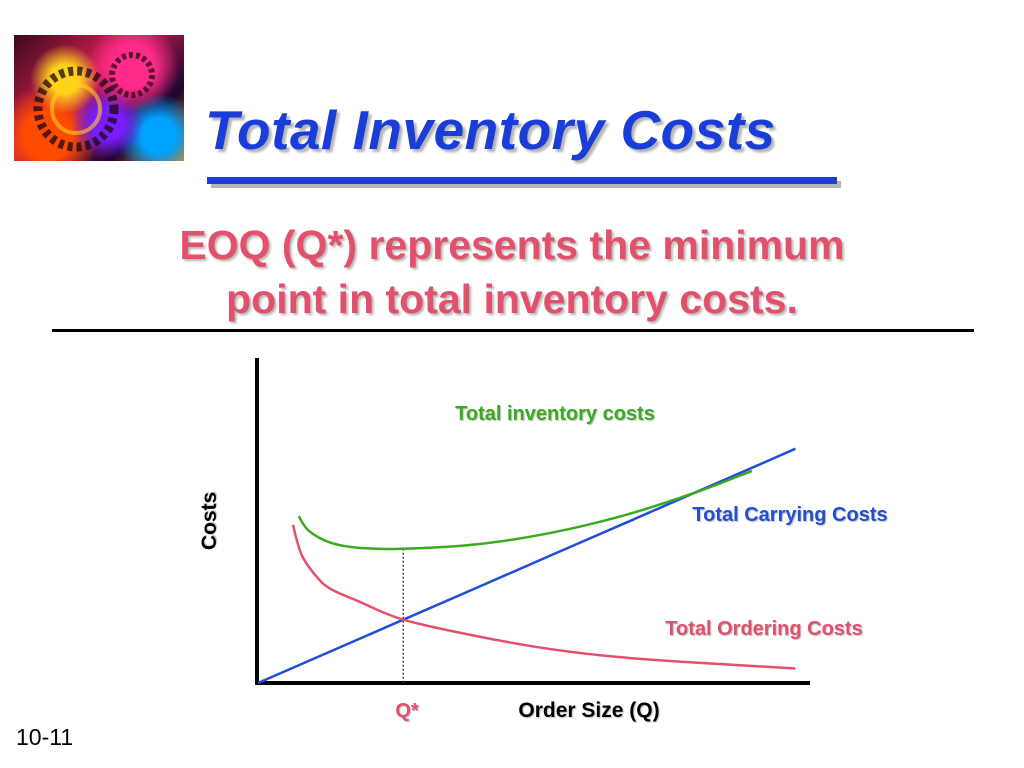  I want to click on series-label-ordering: Total Ordering Costs, so click(763, 629).